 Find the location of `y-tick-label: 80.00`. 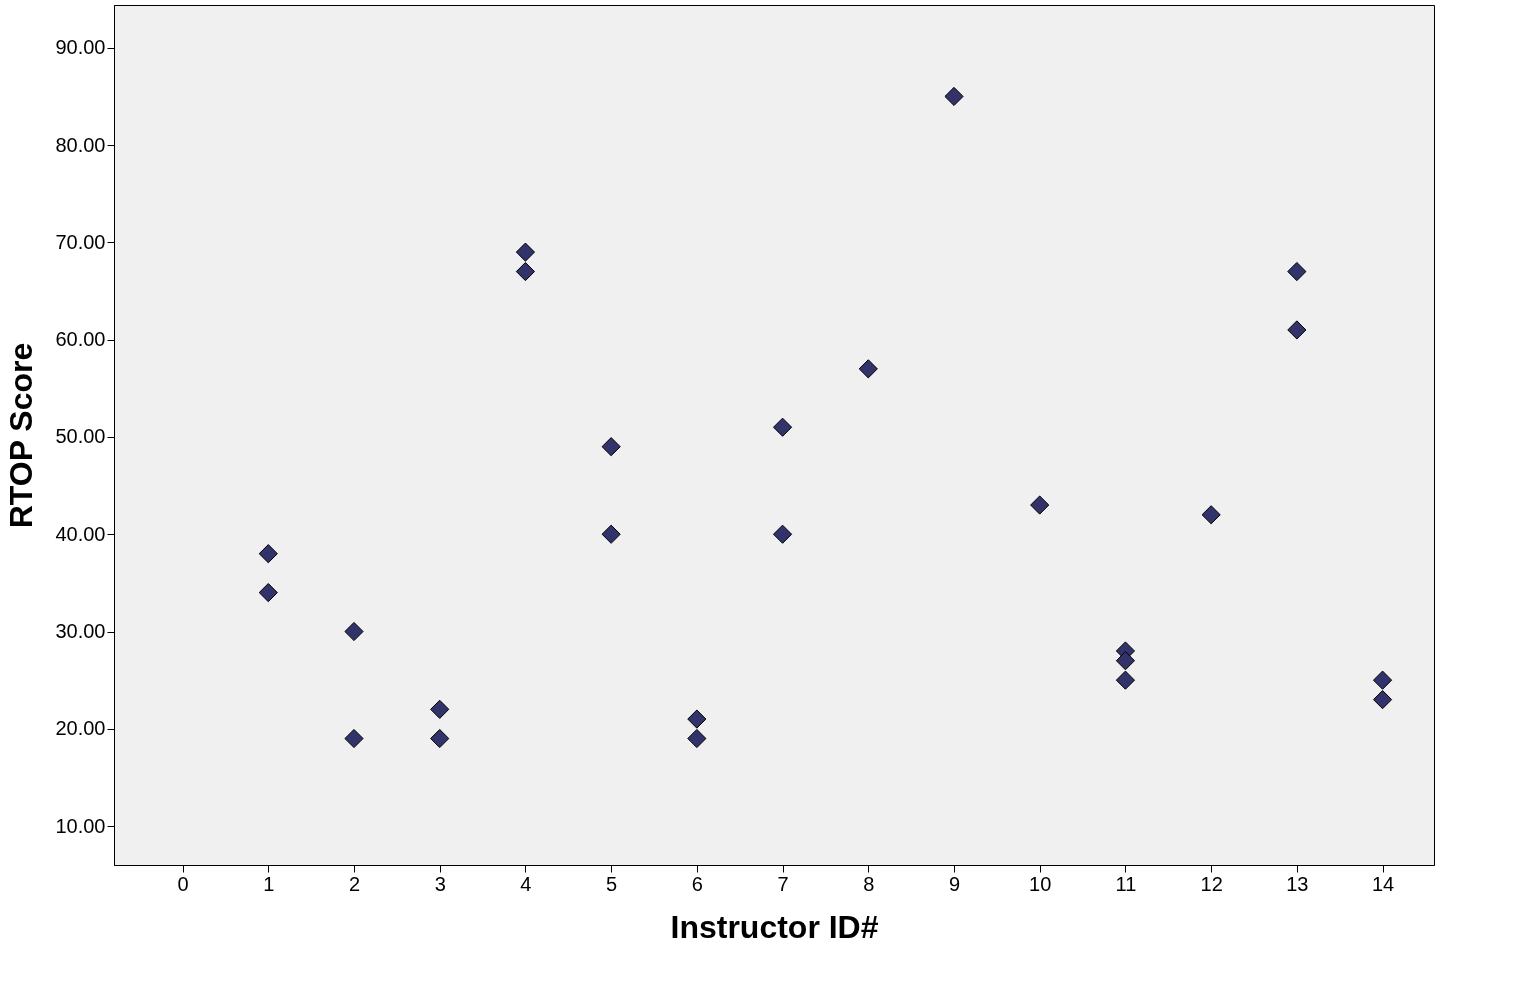

y-tick-label: 80.00 is located at coordinates (80, 144).